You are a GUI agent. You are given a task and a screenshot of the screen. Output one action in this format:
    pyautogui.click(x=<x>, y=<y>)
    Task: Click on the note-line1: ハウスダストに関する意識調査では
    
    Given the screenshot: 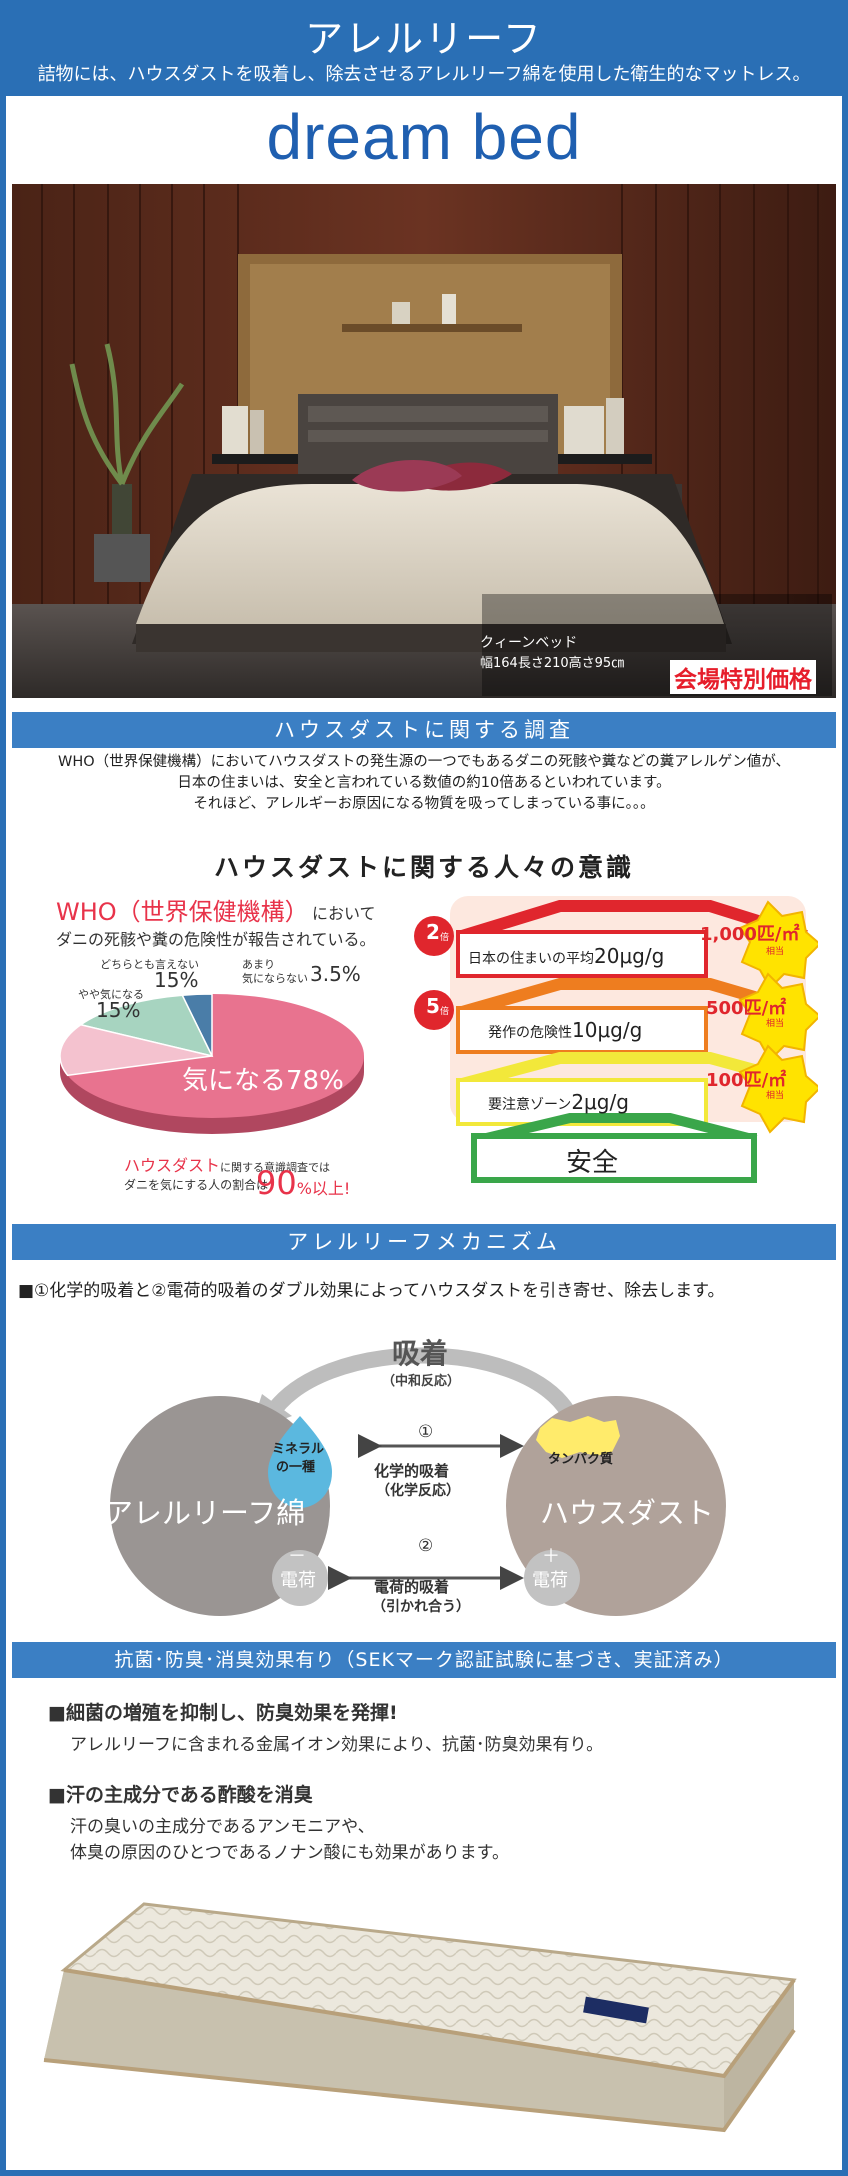 What is the action you would take?
    pyautogui.click(x=227, y=1164)
    